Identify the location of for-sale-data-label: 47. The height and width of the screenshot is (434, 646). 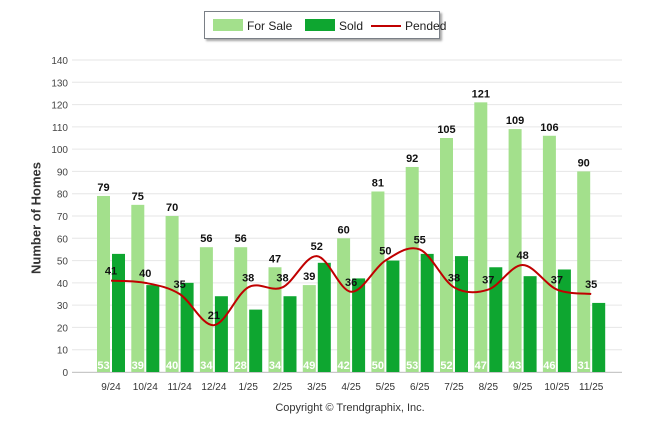
(275, 259).